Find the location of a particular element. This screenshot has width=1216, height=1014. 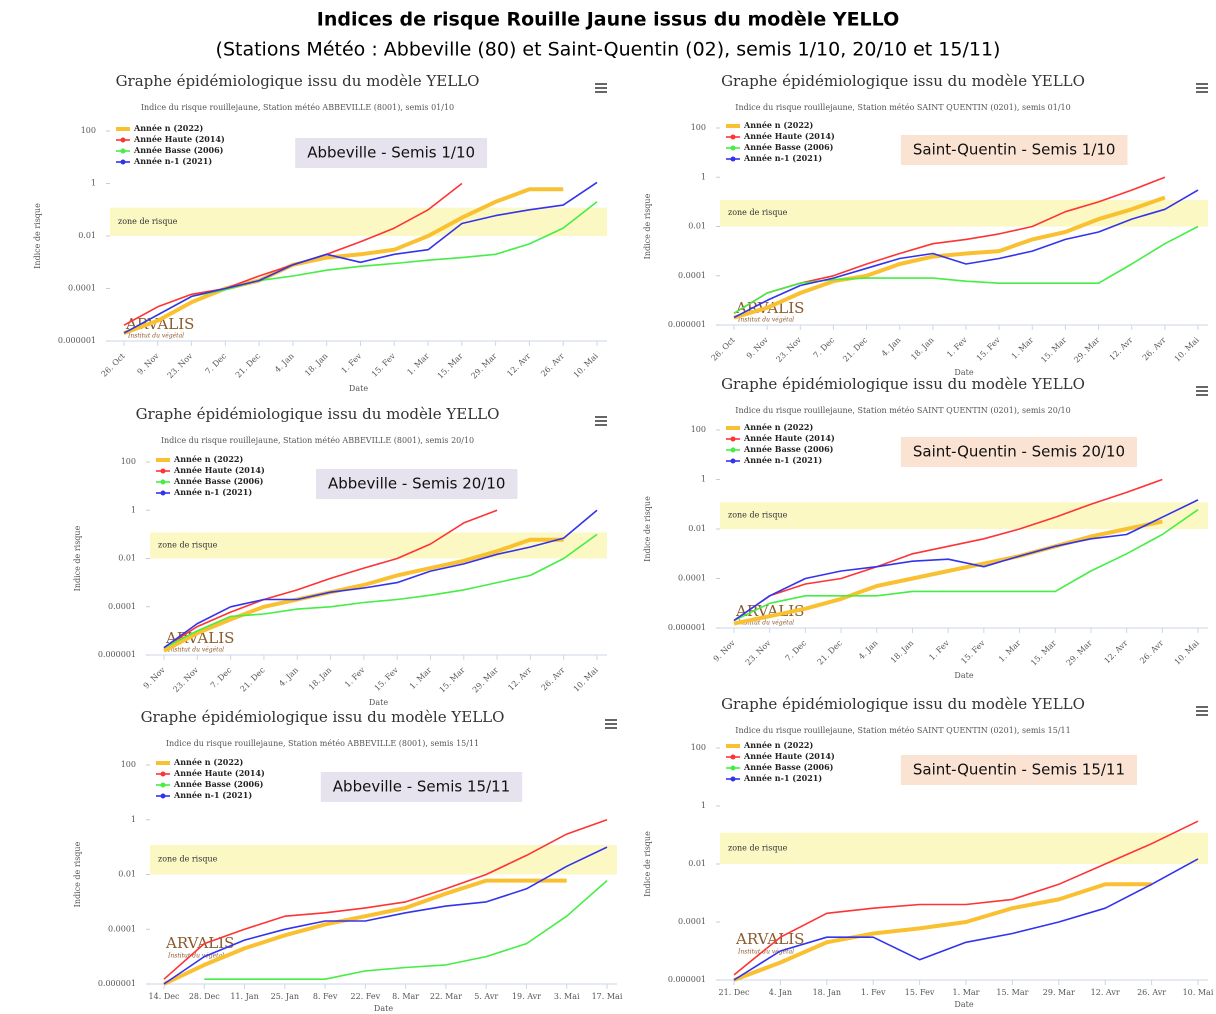

x-tick-label: 26. Avr is located at coordinates (1154, 348).